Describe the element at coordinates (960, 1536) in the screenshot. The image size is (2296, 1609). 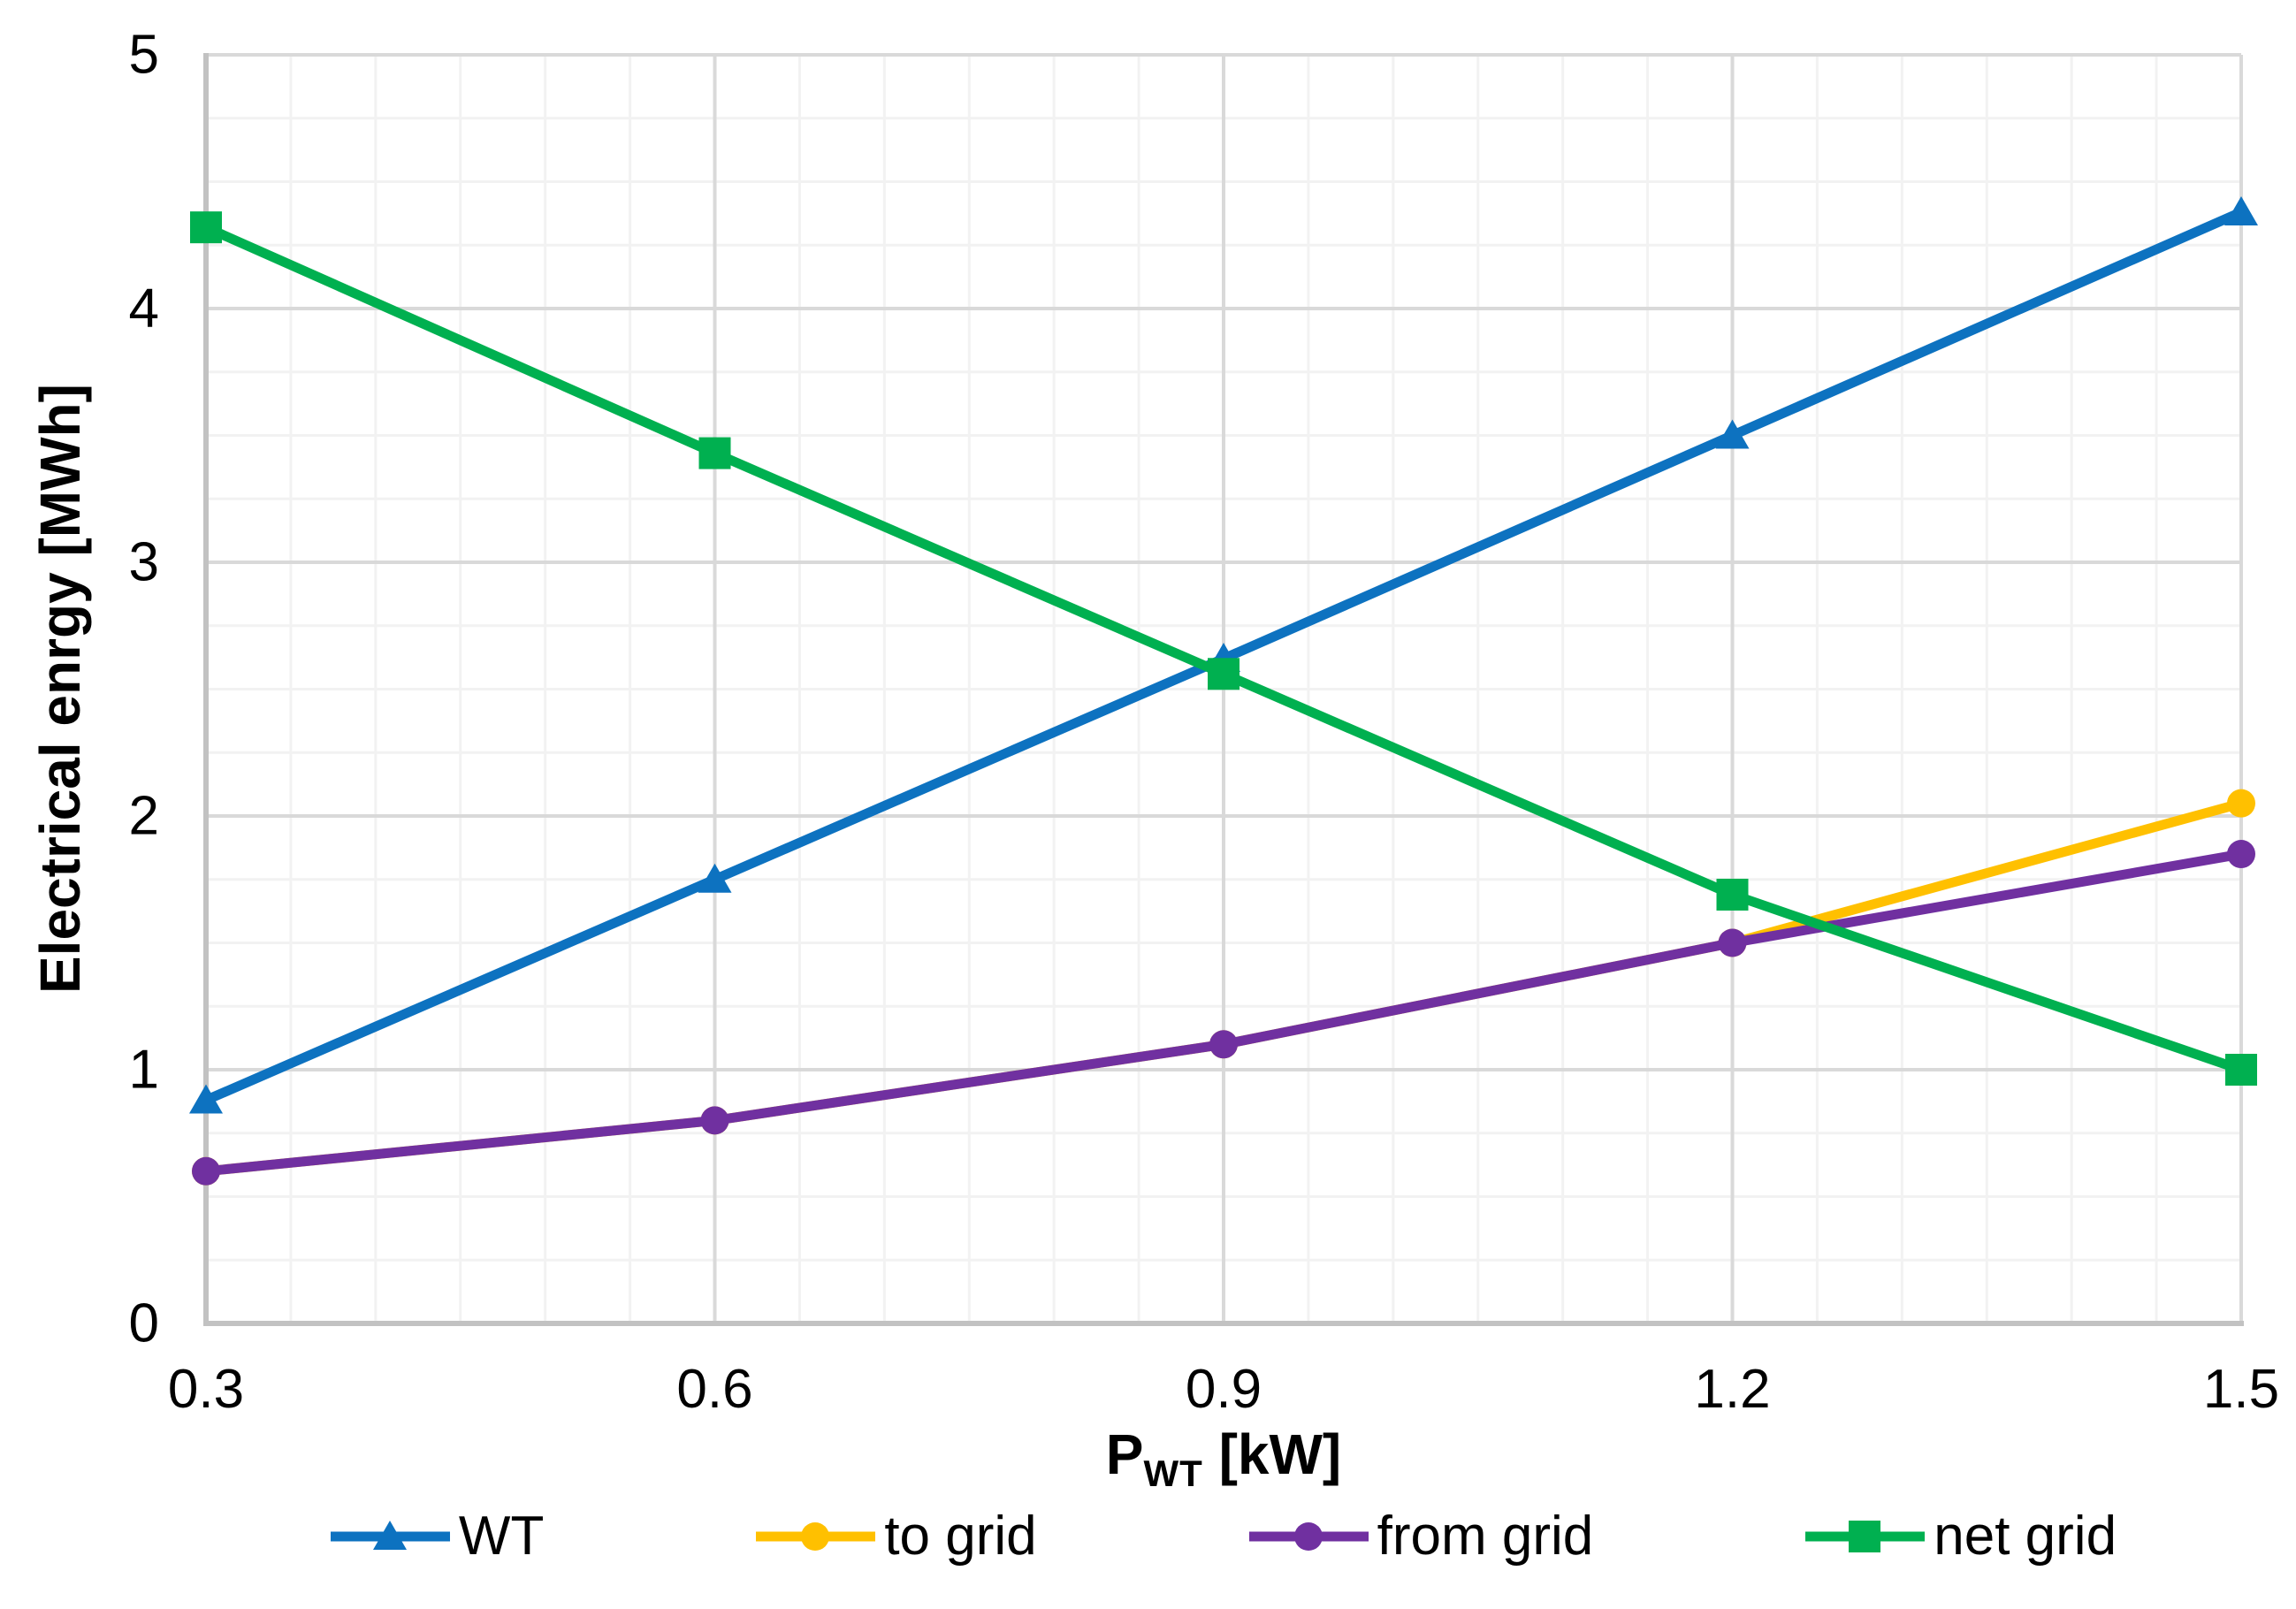
I see `legend-label: to grid` at that location.